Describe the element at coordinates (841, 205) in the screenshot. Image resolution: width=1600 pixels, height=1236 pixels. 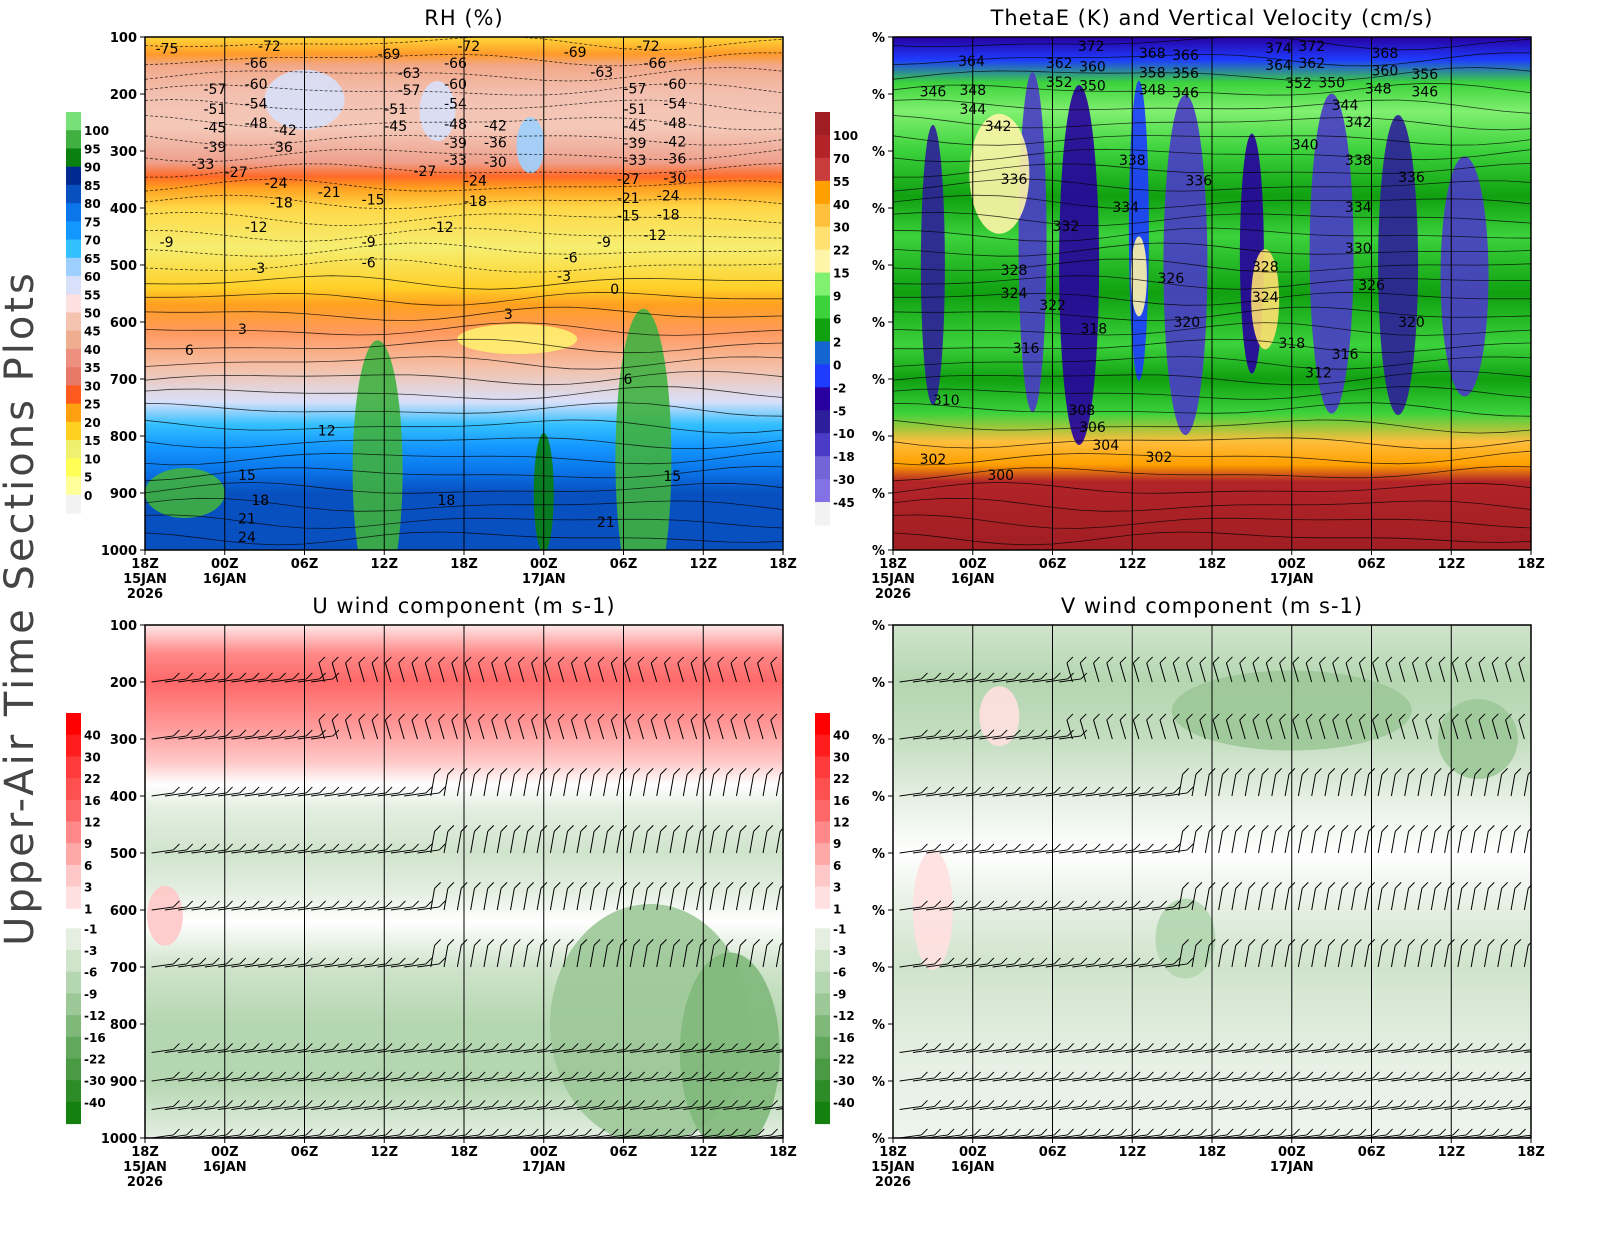
I see `colorbar-label: 40` at that location.